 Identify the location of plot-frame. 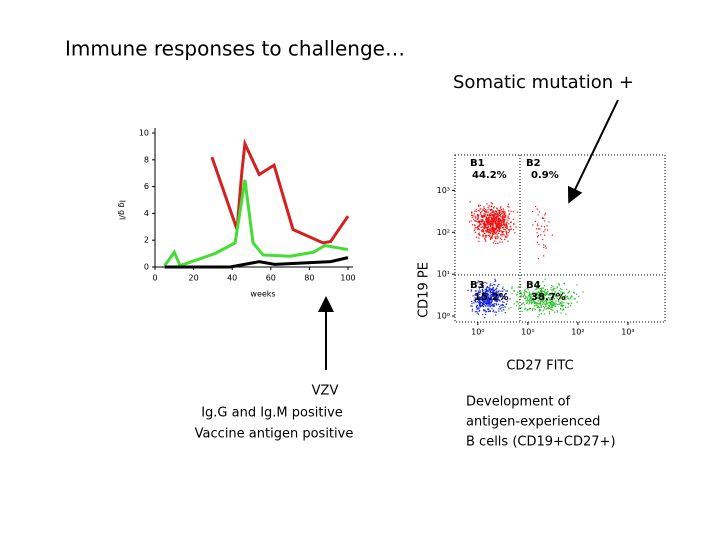
(560, 238).